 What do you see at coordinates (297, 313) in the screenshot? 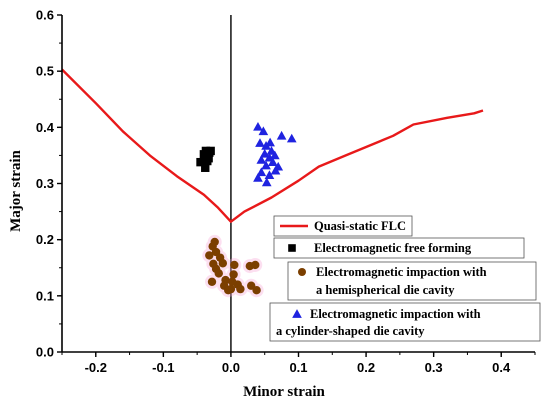
I see `legend-swatch-cylinder` at bounding box center [297, 313].